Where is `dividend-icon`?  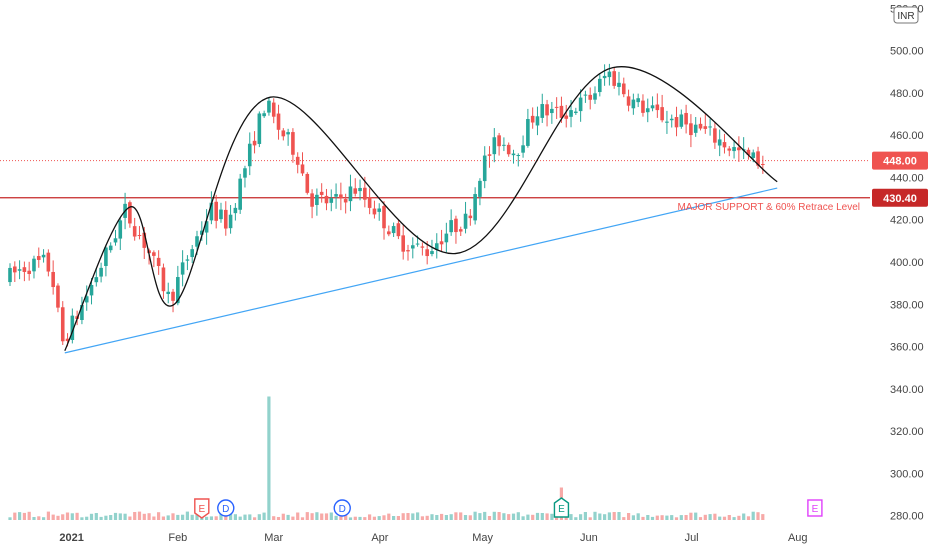 dividend-icon is located at coordinates (342, 508).